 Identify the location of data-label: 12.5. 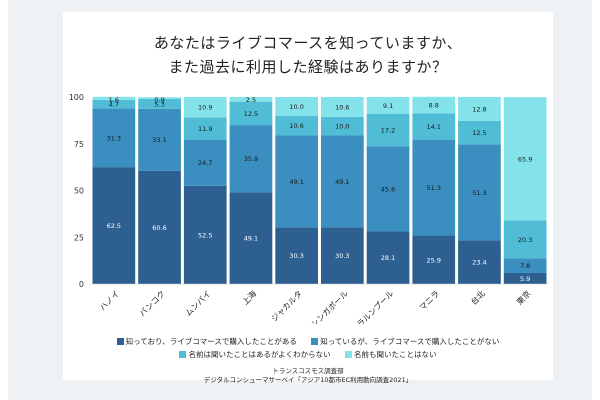
(251, 114).